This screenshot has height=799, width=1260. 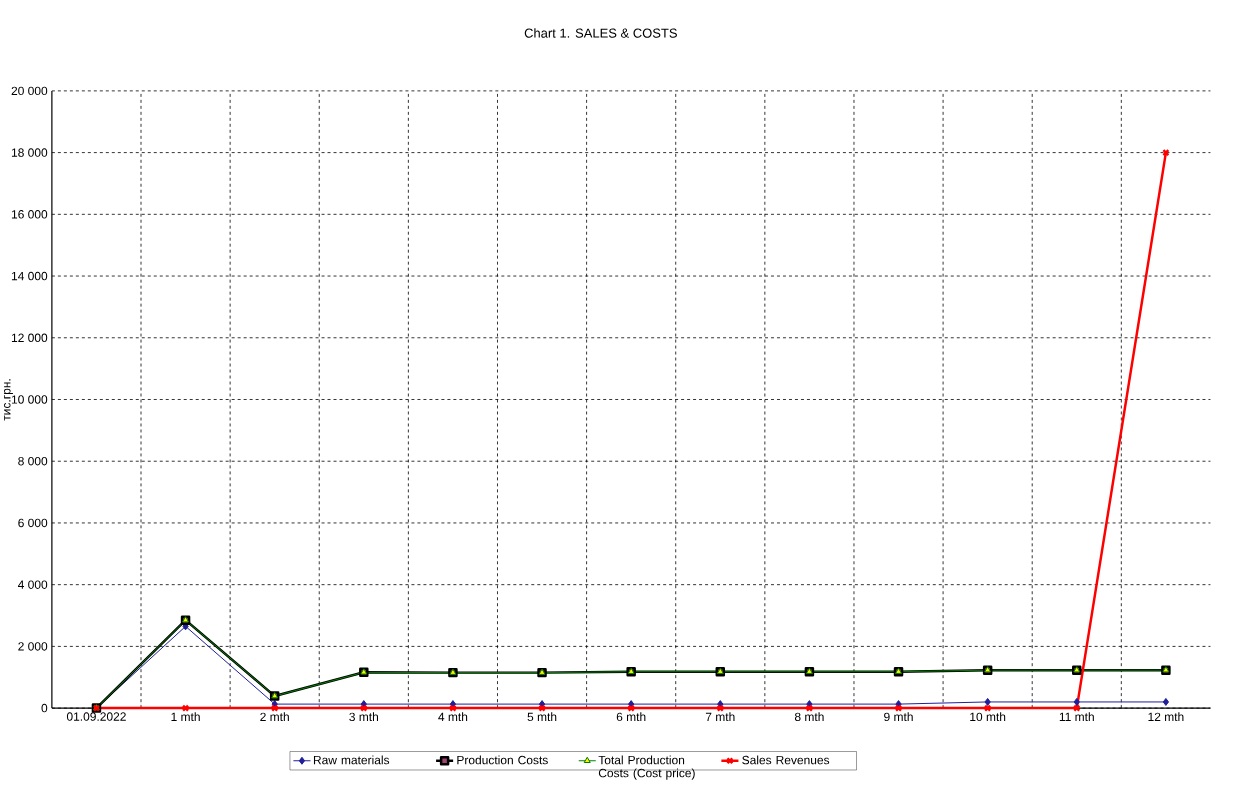 I want to click on legend-label: Raw materials, so click(x=351, y=760).